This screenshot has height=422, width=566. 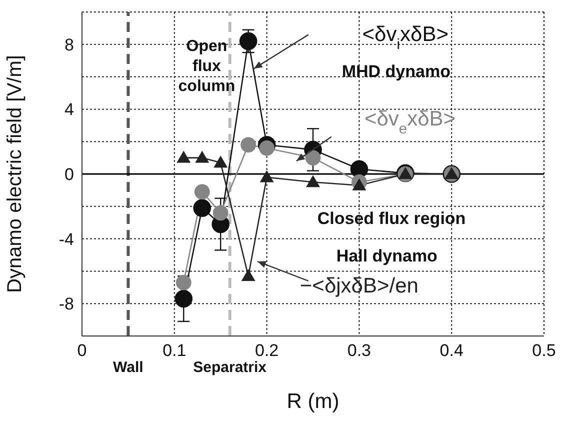 I want to click on annotation: Open flux column, so click(x=207, y=66).